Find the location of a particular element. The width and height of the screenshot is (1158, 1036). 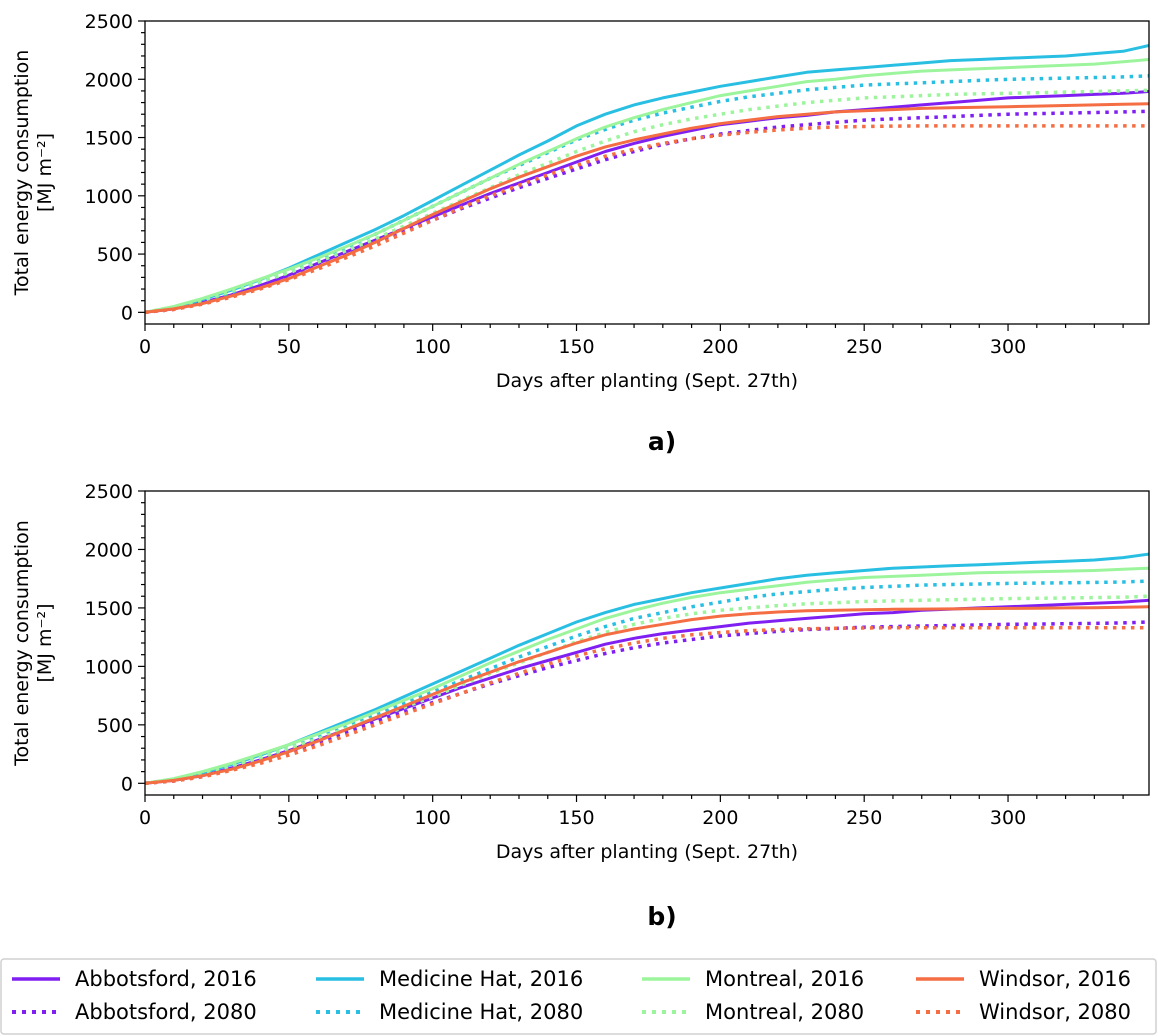

legend-entry-label: Medicine Hat, 2080 is located at coordinates (481, 1012).